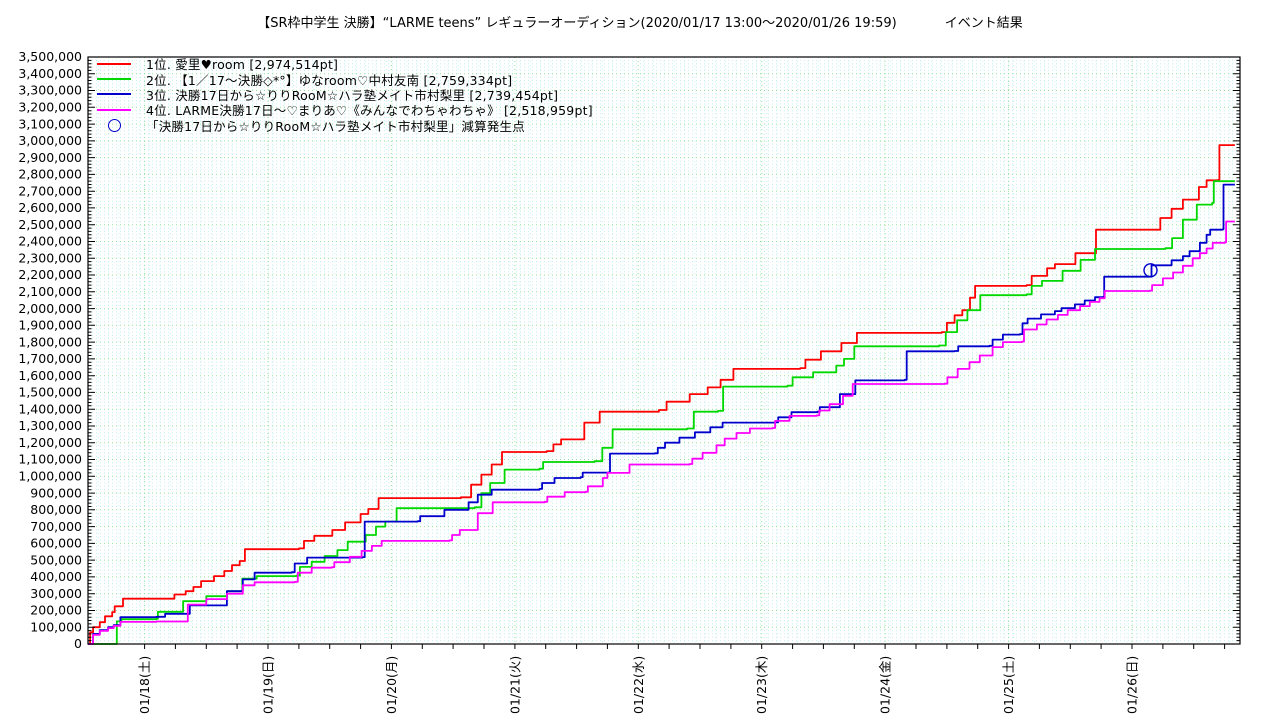 The image size is (1280, 720). What do you see at coordinates (56, 593) in the screenshot?
I see `y-tick-label: 300,000` at bounding box center [56, 593].